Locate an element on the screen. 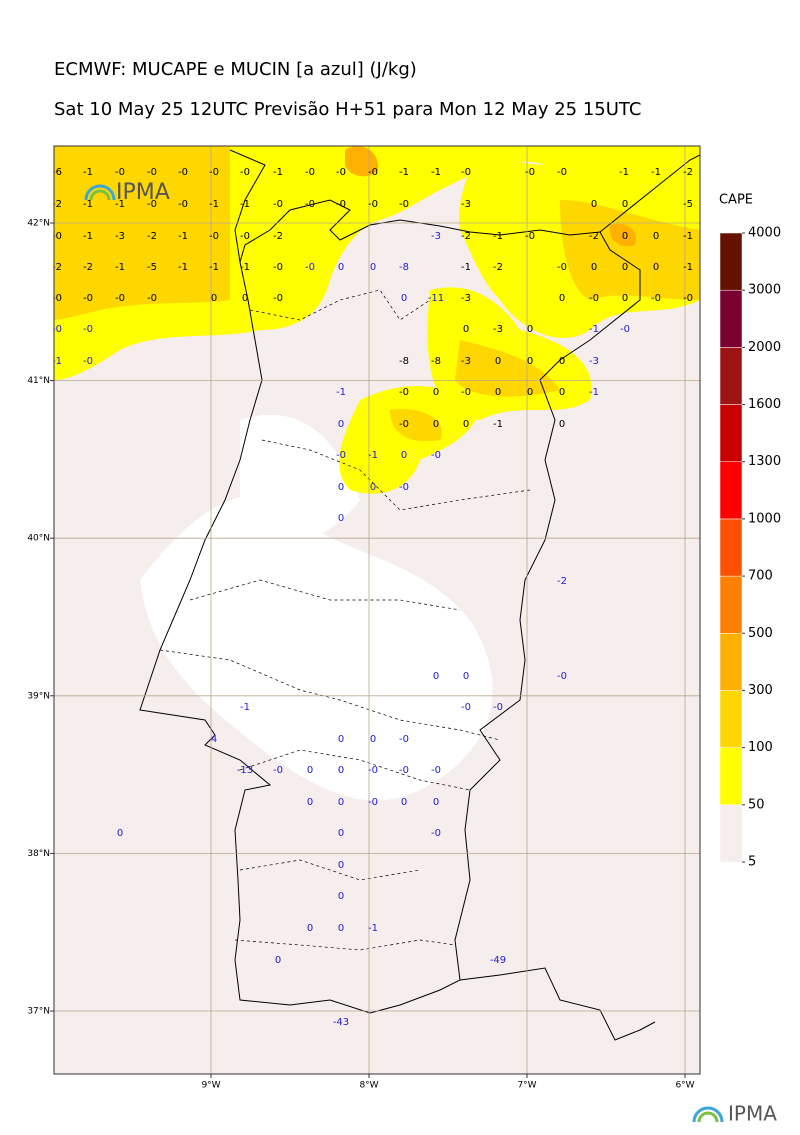  lon-label: 8°W is located at coordinates (368, 1086).